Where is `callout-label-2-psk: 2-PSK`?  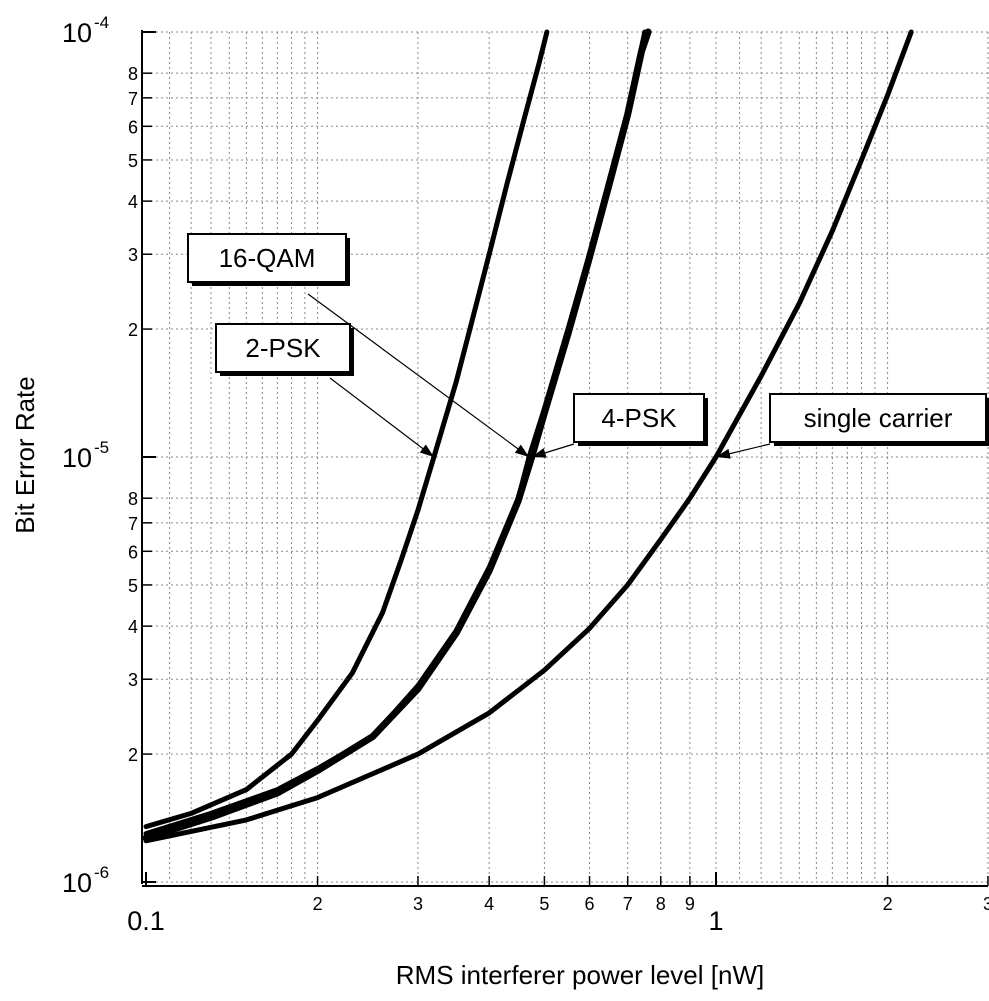
callout-label-2-psk: 2-PSK is located at coordinates (283, 348).